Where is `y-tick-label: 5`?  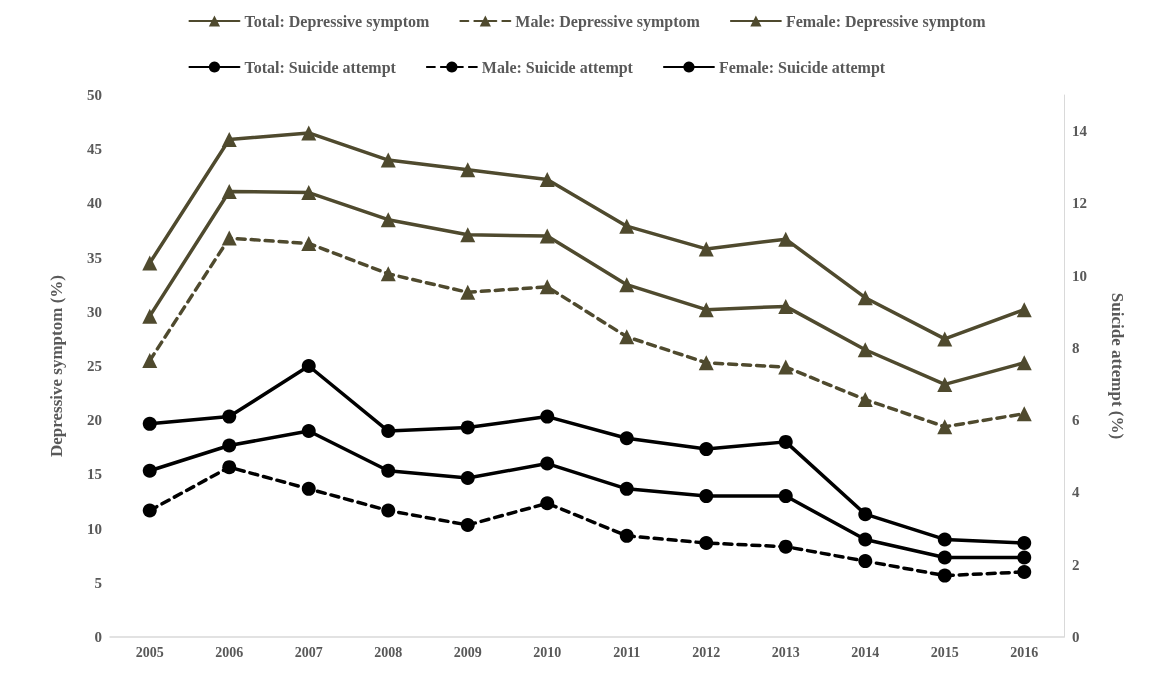 y-tick-label: 5 is located at coordinates (98, 582).